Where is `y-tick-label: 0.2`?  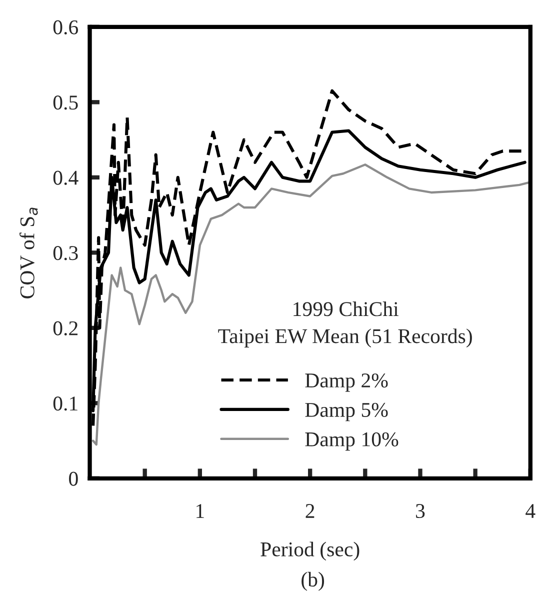 y-tick-label: 0.2 is located at coordinates (65, 328).